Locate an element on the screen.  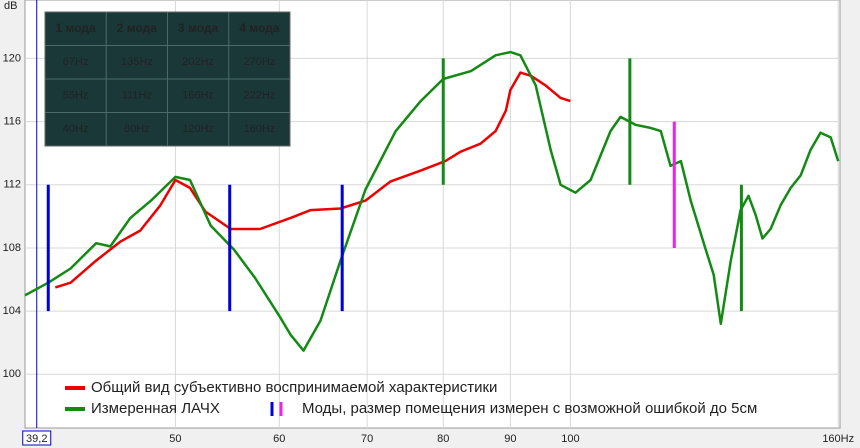
legend-label: Измеренная ЛАЧХ is located at coordinates (155, 408).